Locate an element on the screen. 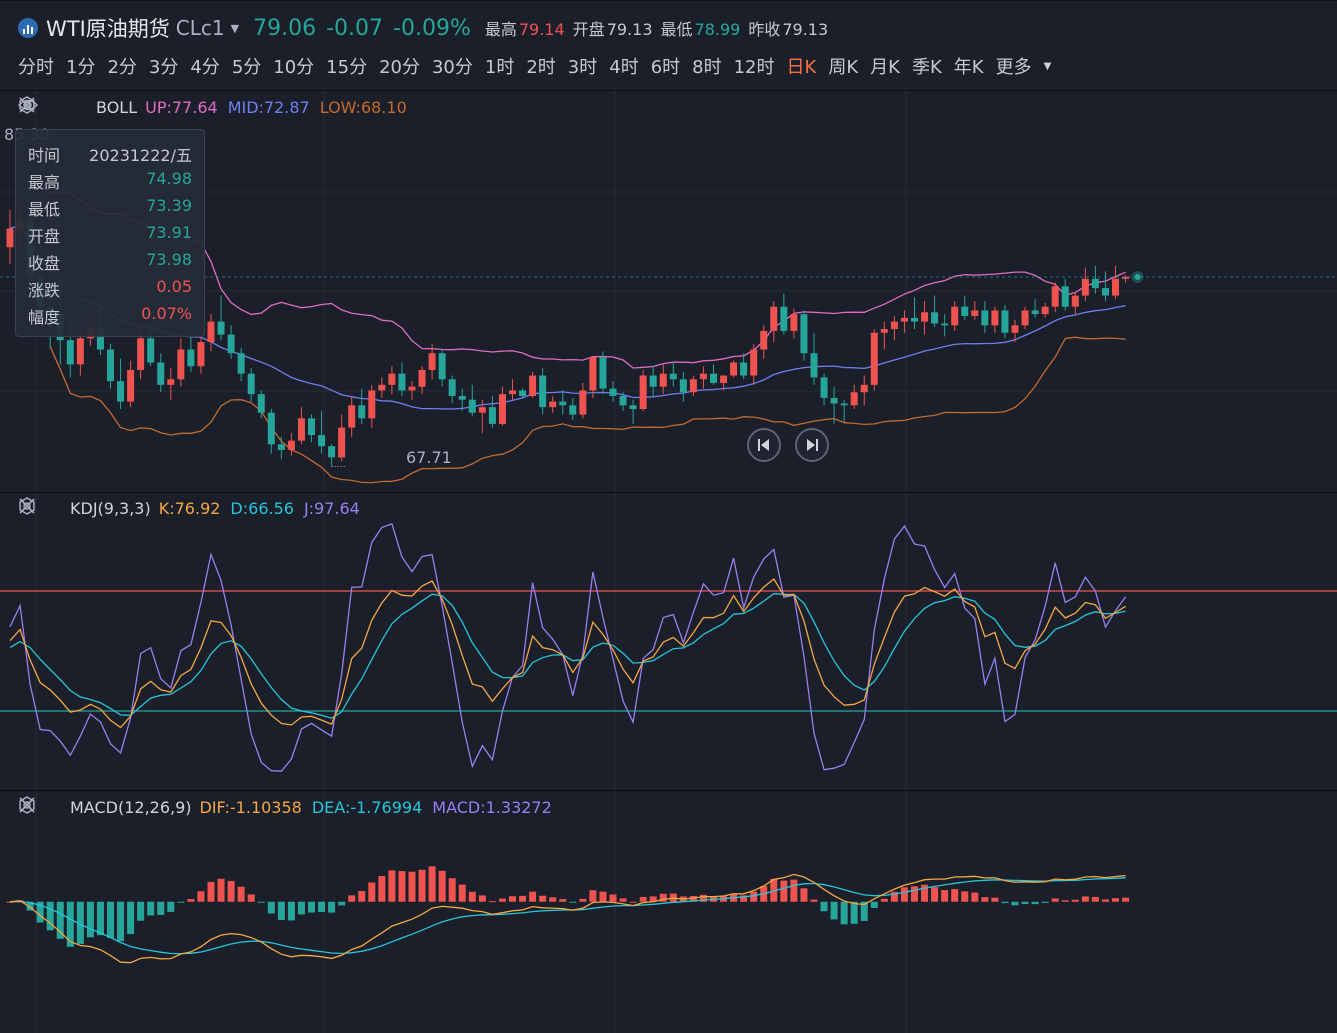 This screenshot has height=1033, width=1337. period-tab: 8时 is located at coordinates (707, 67).